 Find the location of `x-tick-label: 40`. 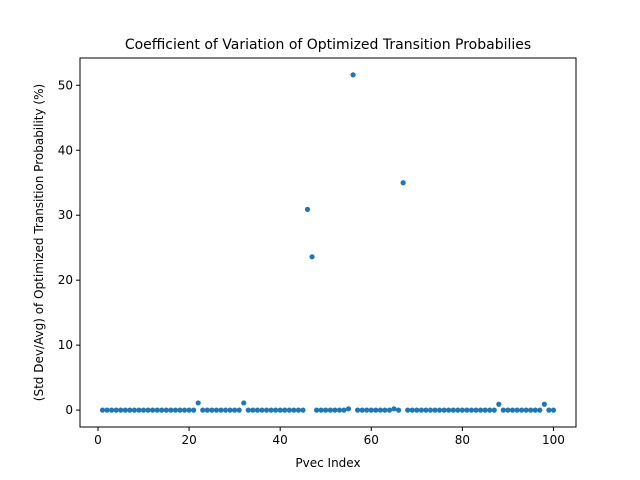

x-tick-label: 40 is located at coordinates (280, 440).